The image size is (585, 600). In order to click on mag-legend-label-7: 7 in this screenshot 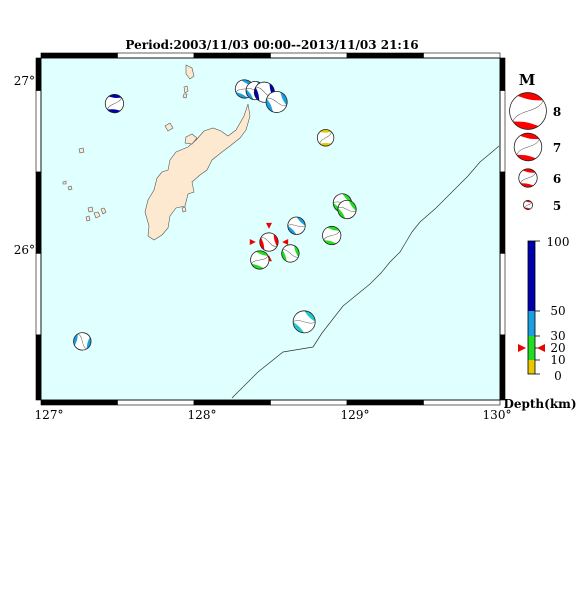, I will do `click(557, 148)`.